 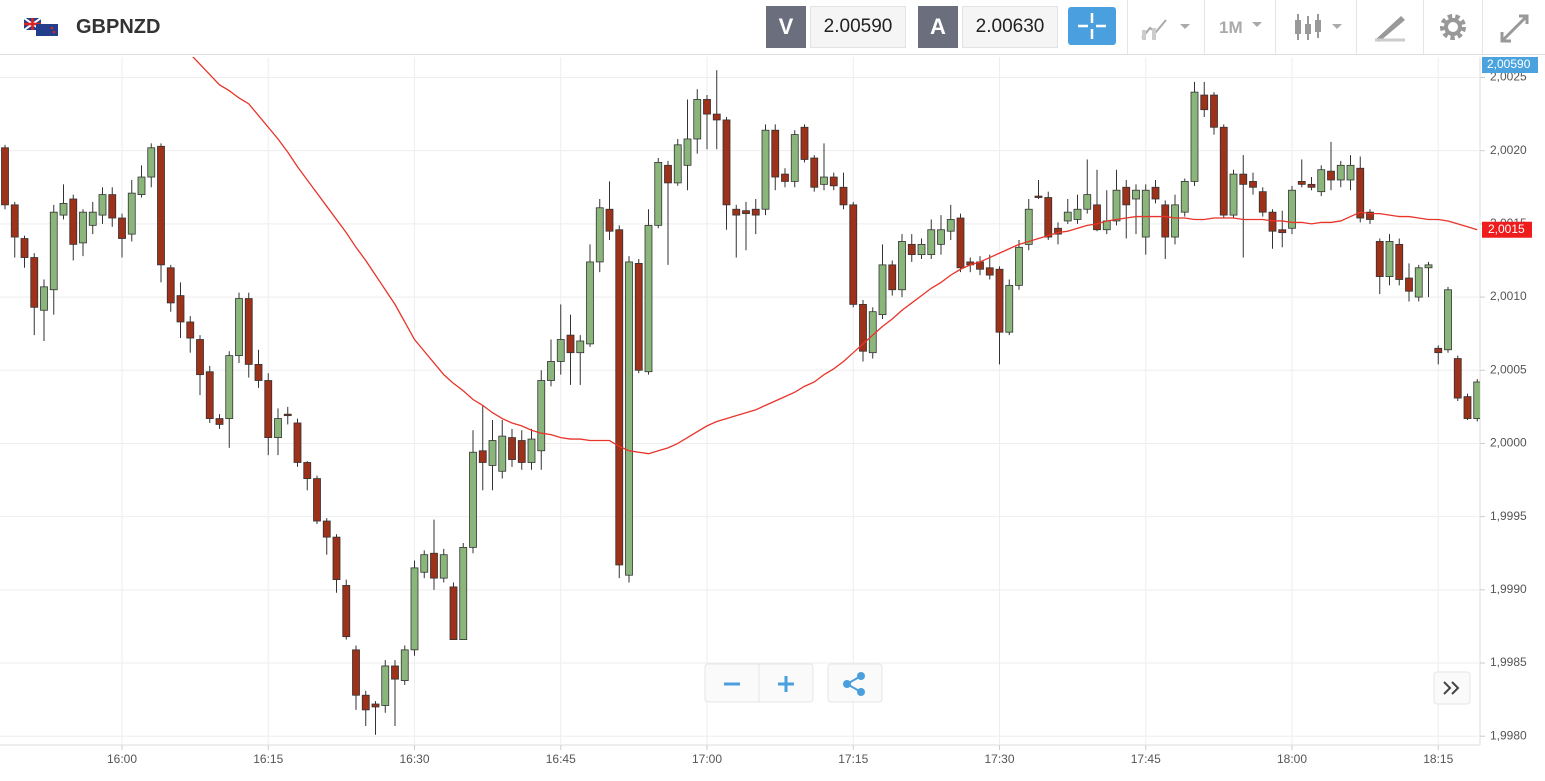 I want to click on scroll-icon, so click(x=1451, y=688).